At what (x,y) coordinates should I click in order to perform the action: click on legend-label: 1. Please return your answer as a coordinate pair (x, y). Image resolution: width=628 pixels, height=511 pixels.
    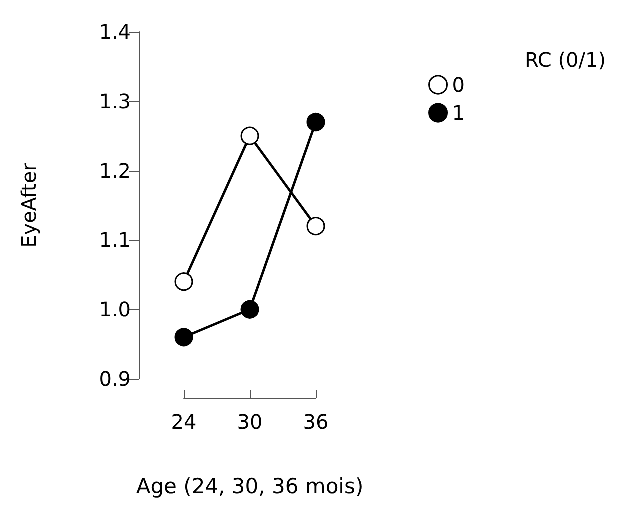
    Looking at the image, I should click on (459, 113).